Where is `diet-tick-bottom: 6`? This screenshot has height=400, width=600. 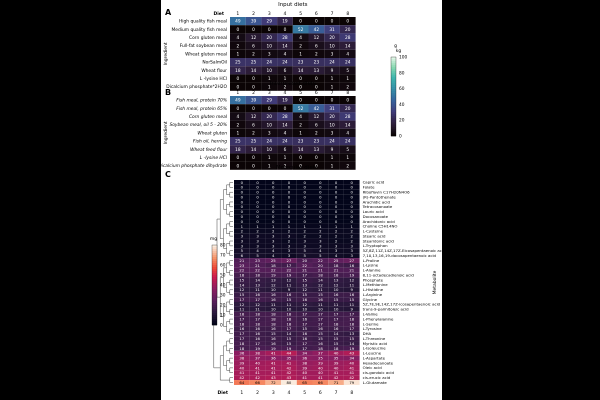 diet-tick-bottom: 6 is located at coordinates (320, 393).